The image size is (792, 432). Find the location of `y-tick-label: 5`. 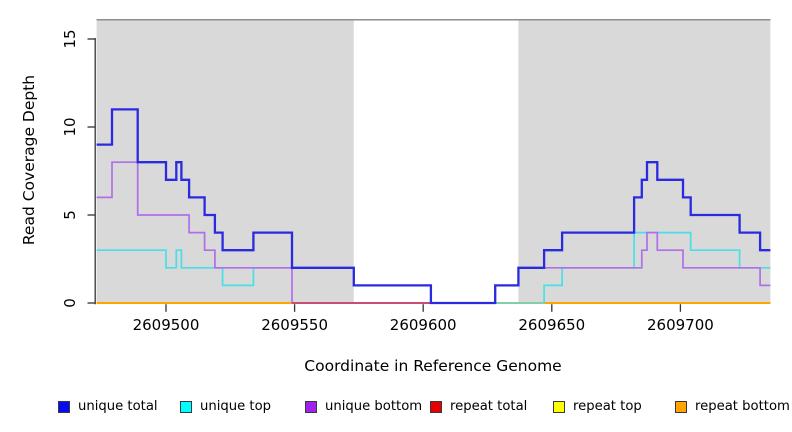

y-tick-label: 5 is located at coordinates (70, 215).